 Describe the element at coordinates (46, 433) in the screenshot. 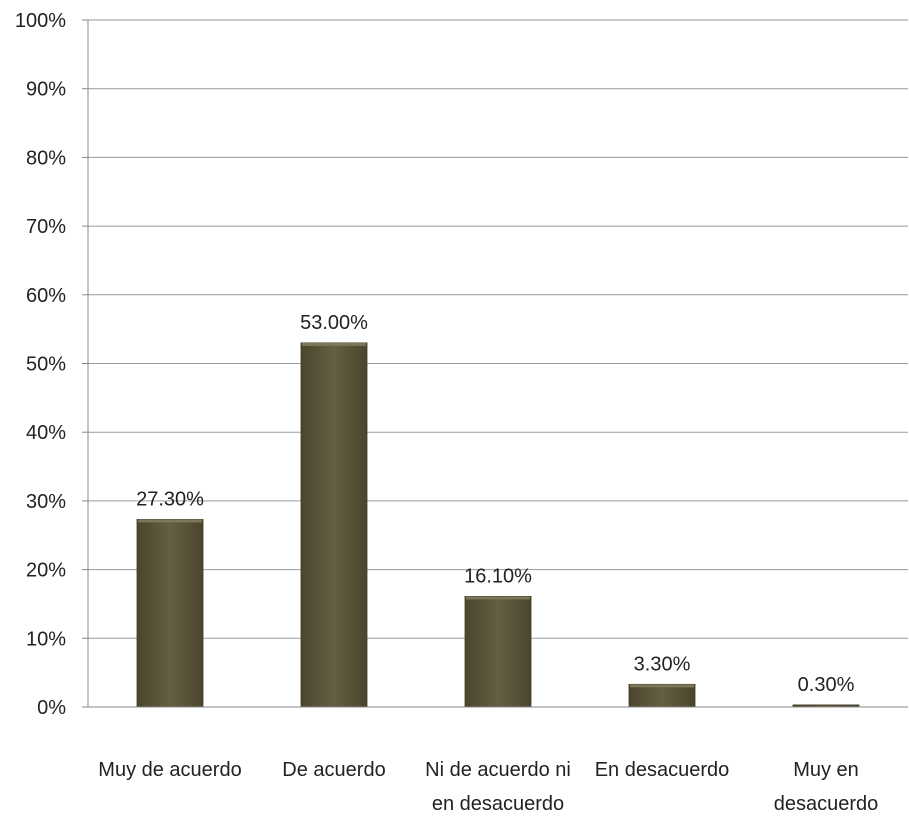

I see `y-tick-label: 40%` at that location.